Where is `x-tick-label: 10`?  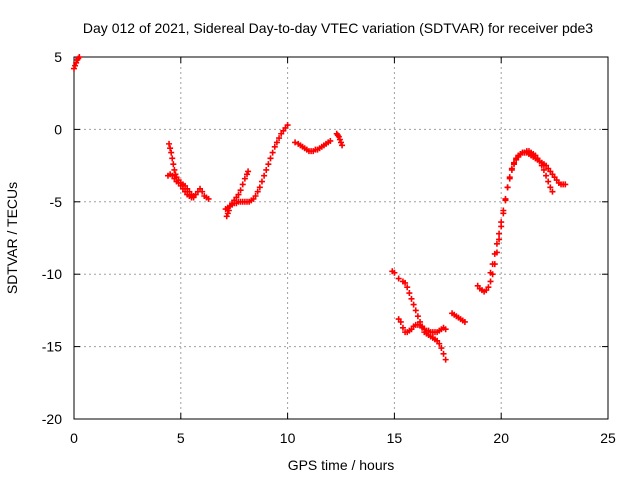 x-tick-label: 10 is located at coordinates (288, 438).